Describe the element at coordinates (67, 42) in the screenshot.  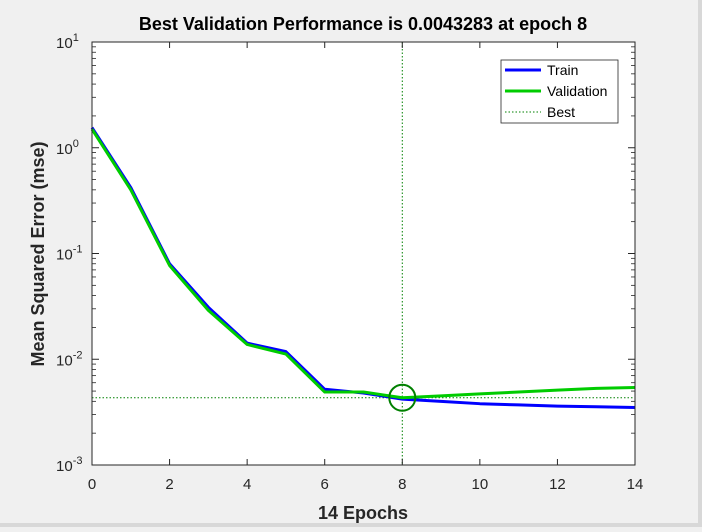
I see `y-tick-label: 10¹` at that location.